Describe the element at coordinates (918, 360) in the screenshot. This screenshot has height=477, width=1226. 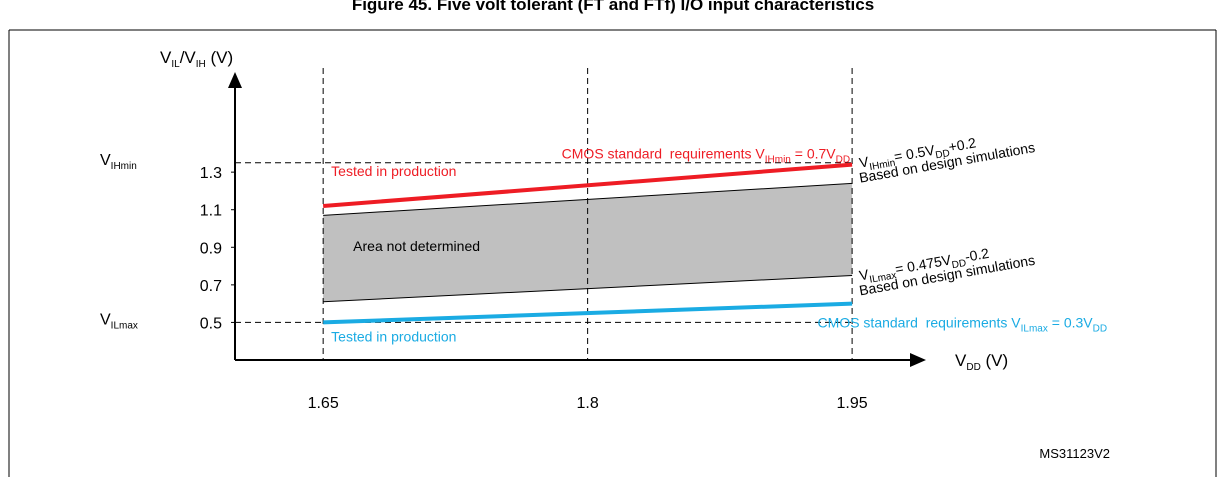
I see `x-arrow` at that location.